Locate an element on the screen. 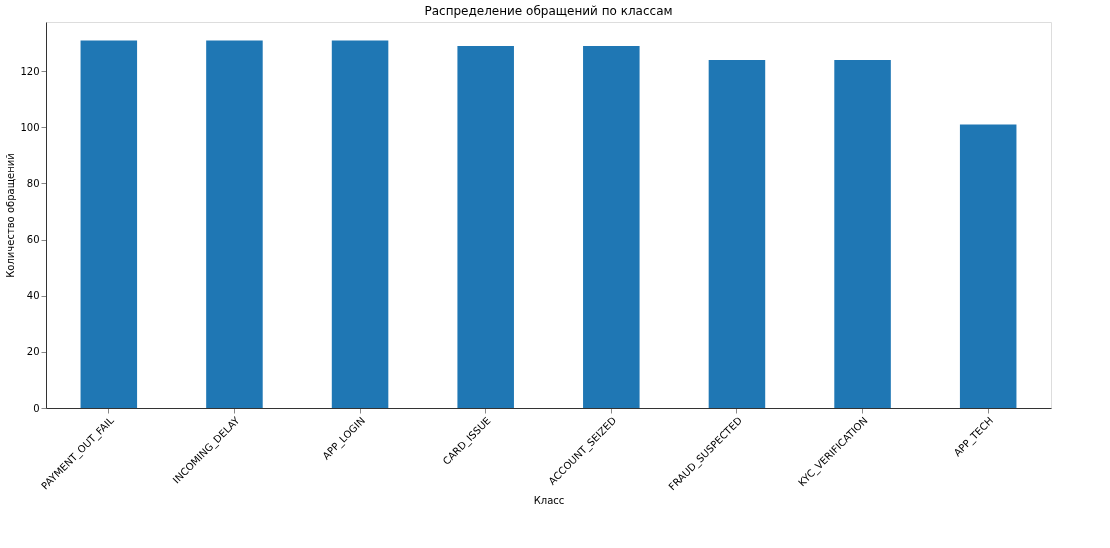 The width and height of the screenshot is (1110, 548). chart-title: Распределение обращений по классам is located at coordinates (548, 11).